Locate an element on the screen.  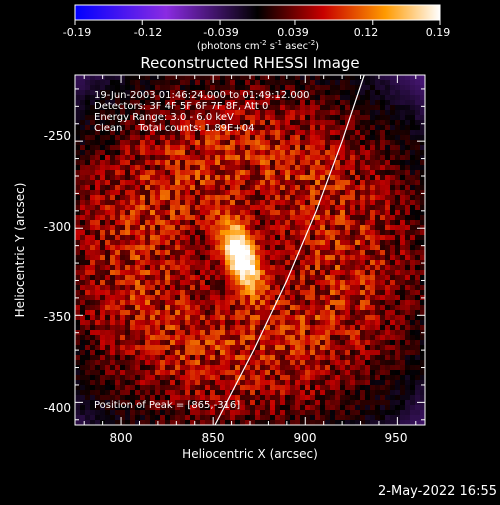
annotation-clean-counts: Clean Total counts: 1.89E+04 is located at coordinates (174, 128).